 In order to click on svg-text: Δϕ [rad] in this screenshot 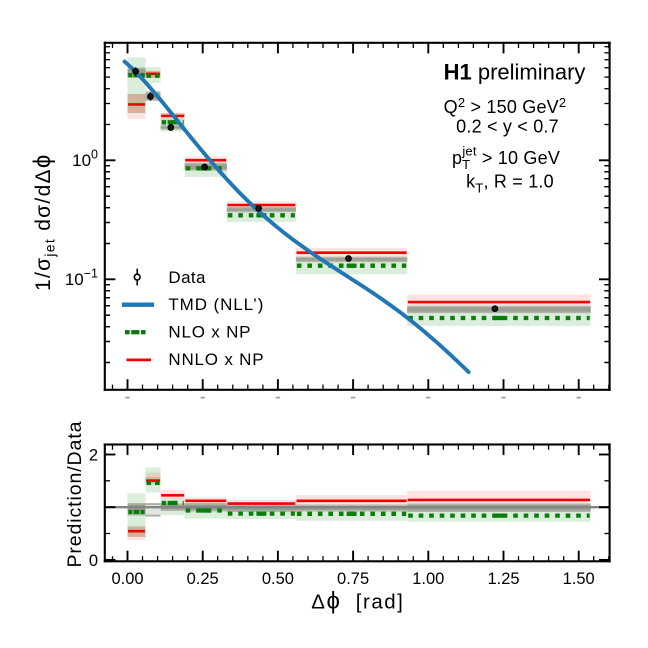, I will do `click(357, 601)`.